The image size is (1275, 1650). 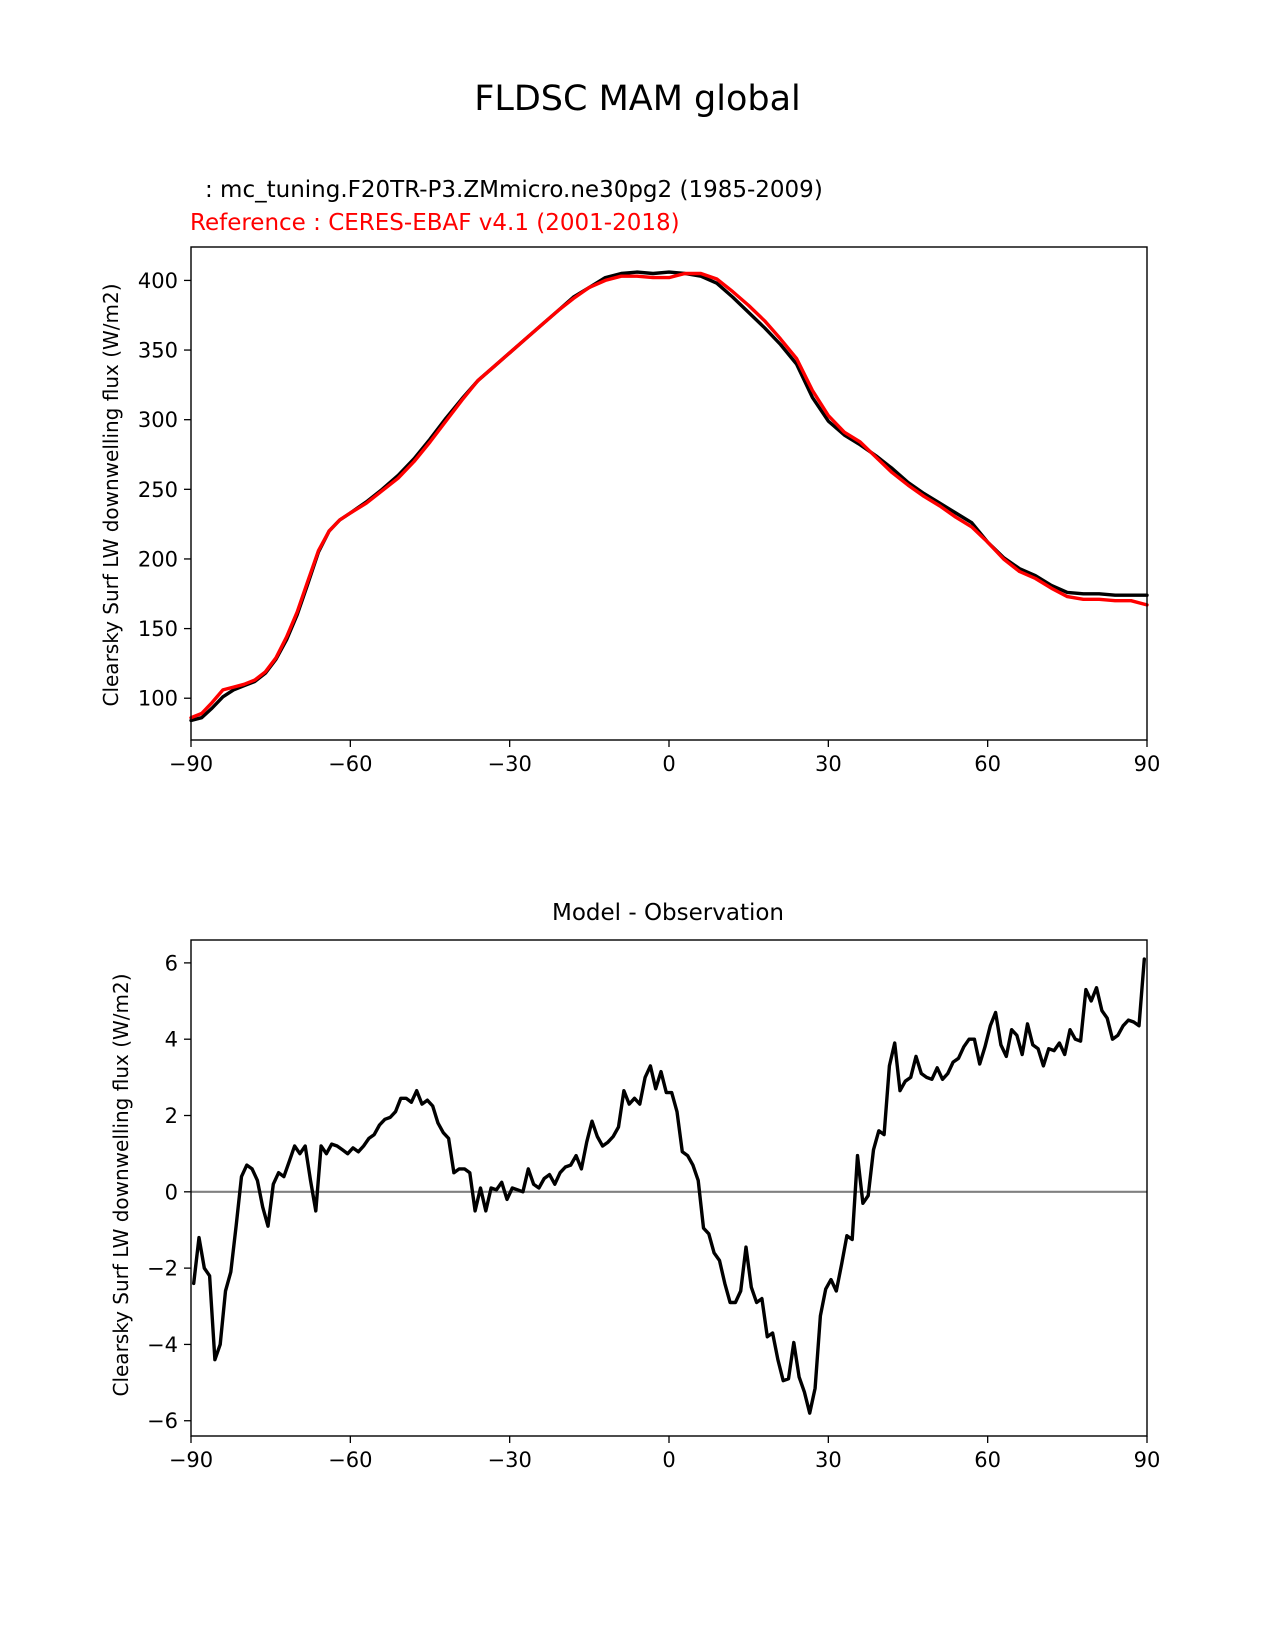 What do you see at coordinates (1147, 764) in the screenshot?
I see `top-x-tick-label: 90` at bounding box center [1147, 764].